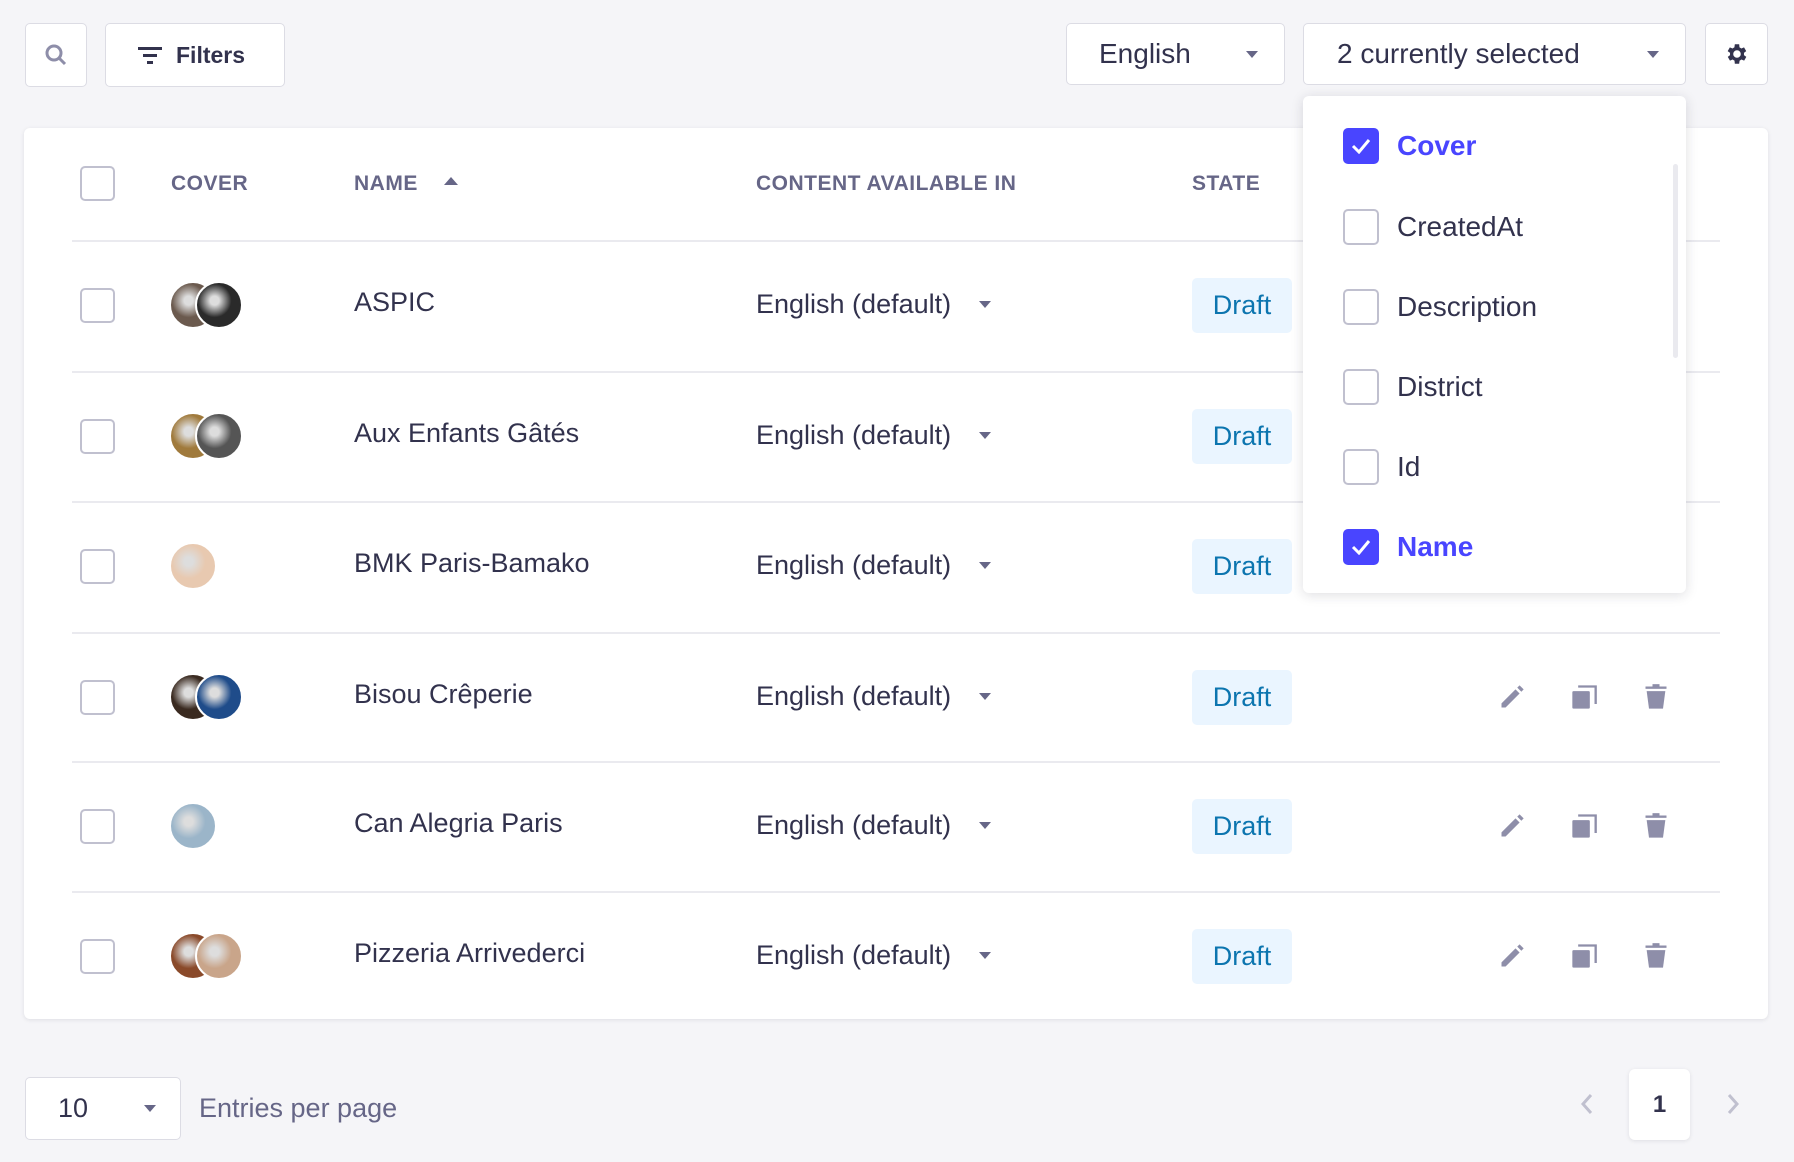 This screenshot has width=1794, height=1162. Describe the element at coordinates (1736, 54) in the screenshot. I see `settings-button` at that location.